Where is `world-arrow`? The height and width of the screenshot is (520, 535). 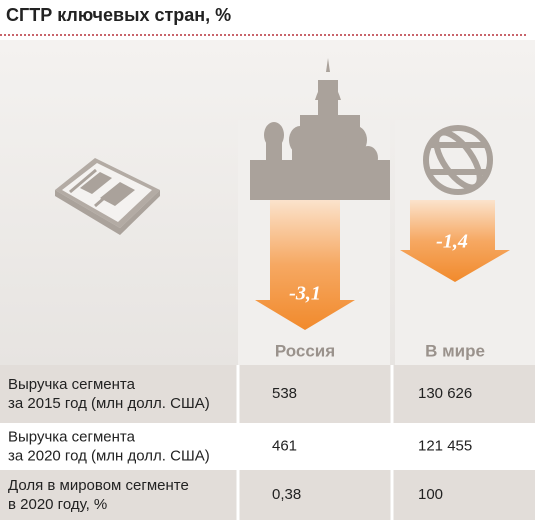 world-arrow is located at coordinates (455, 241).